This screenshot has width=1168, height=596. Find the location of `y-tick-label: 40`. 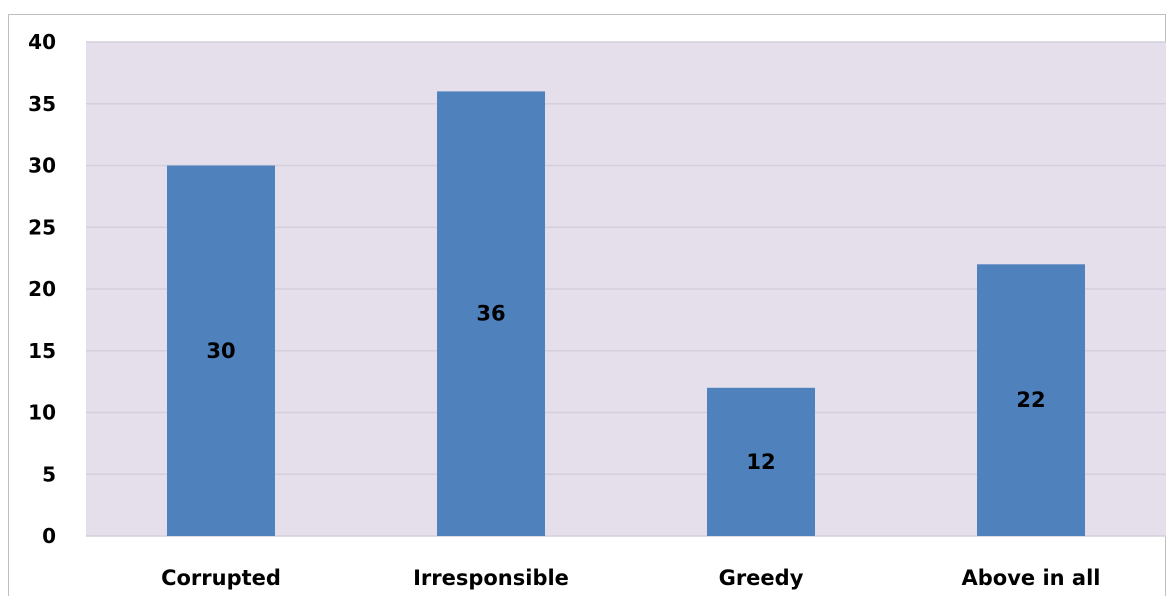

y-tick-label: 40 is located at coordinates (42, 42).